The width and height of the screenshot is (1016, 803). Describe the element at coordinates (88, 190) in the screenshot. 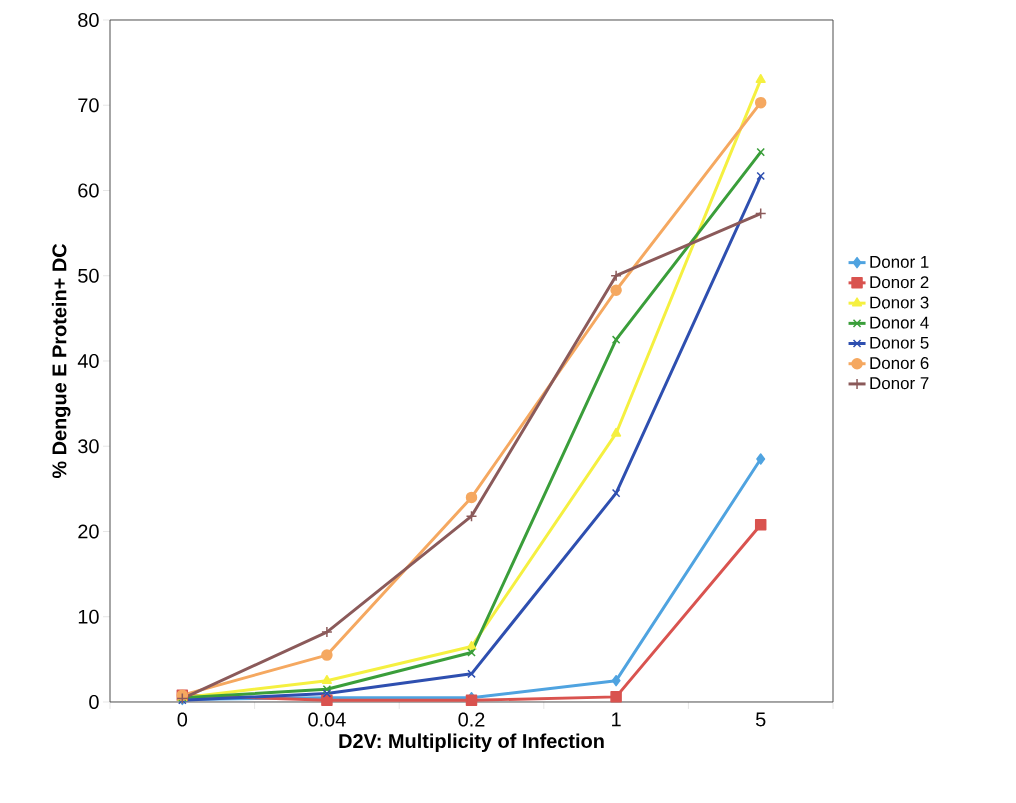

I see `y-tick-label: 60` at that location.